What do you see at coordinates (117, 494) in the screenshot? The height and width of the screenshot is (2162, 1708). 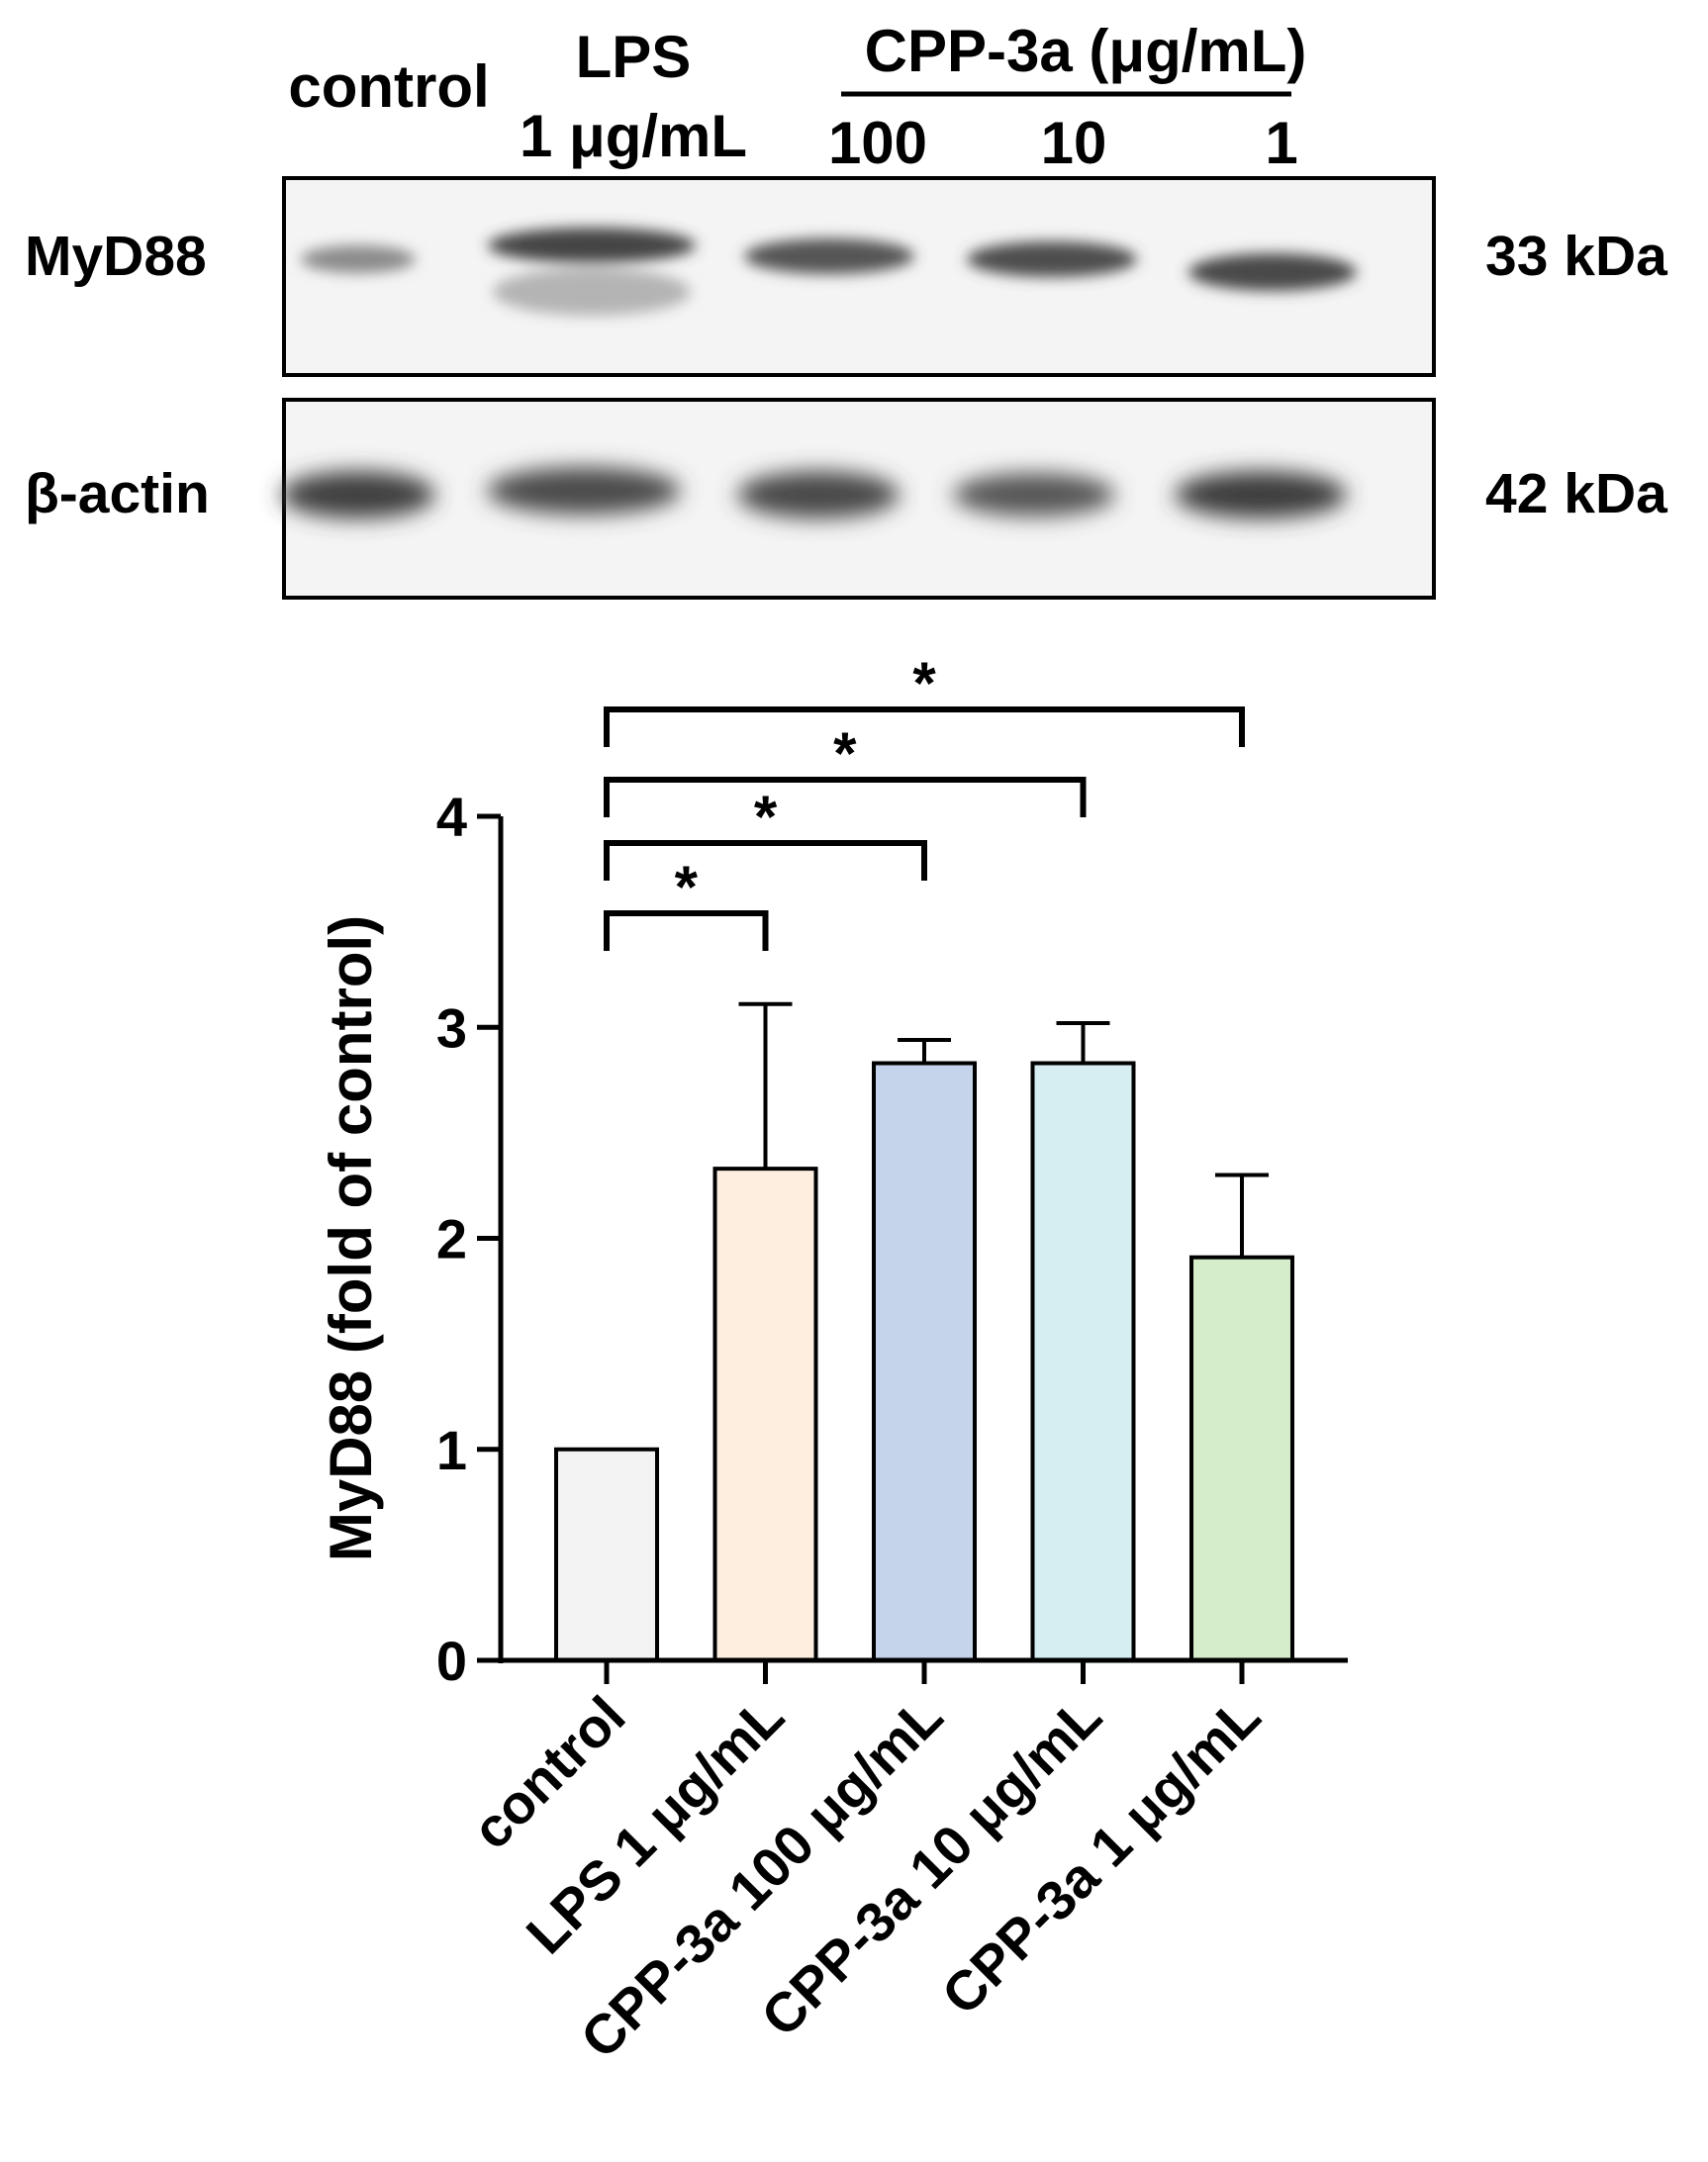 I see `row-label-beta-actin: β-actin` at bounding box center [117, 494].